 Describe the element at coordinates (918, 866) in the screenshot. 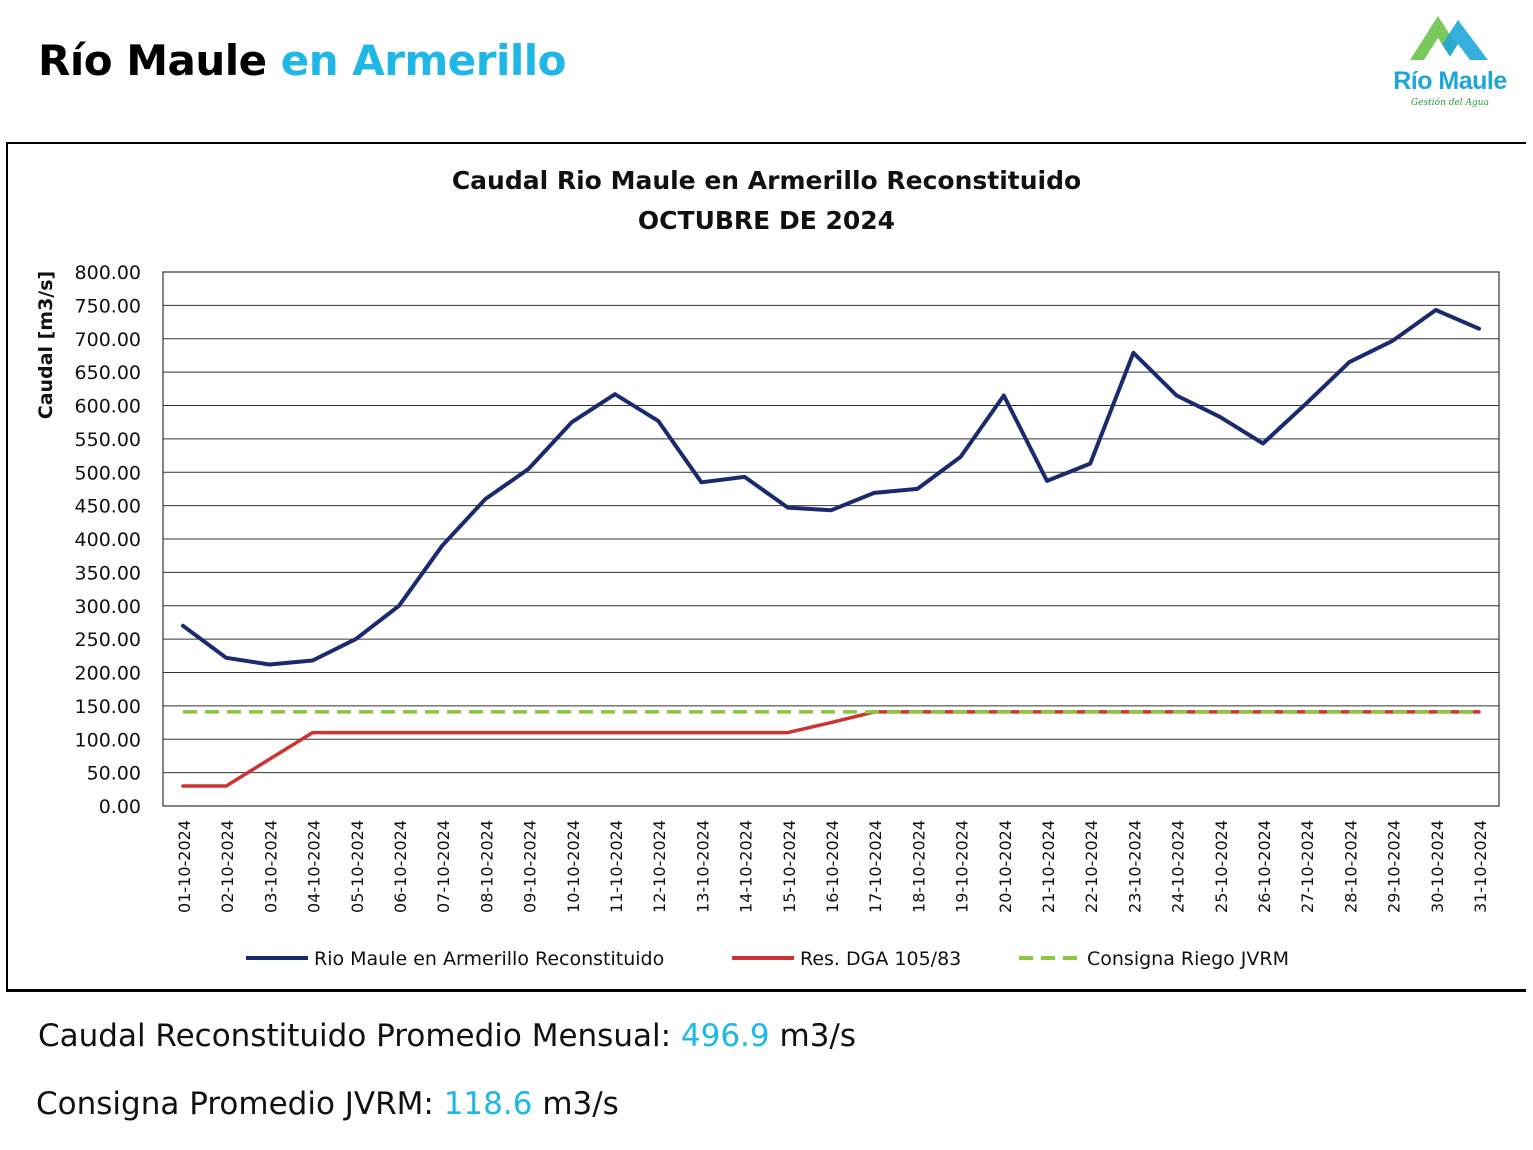

I see `x-tick-label: 18-10-2024` at that location.